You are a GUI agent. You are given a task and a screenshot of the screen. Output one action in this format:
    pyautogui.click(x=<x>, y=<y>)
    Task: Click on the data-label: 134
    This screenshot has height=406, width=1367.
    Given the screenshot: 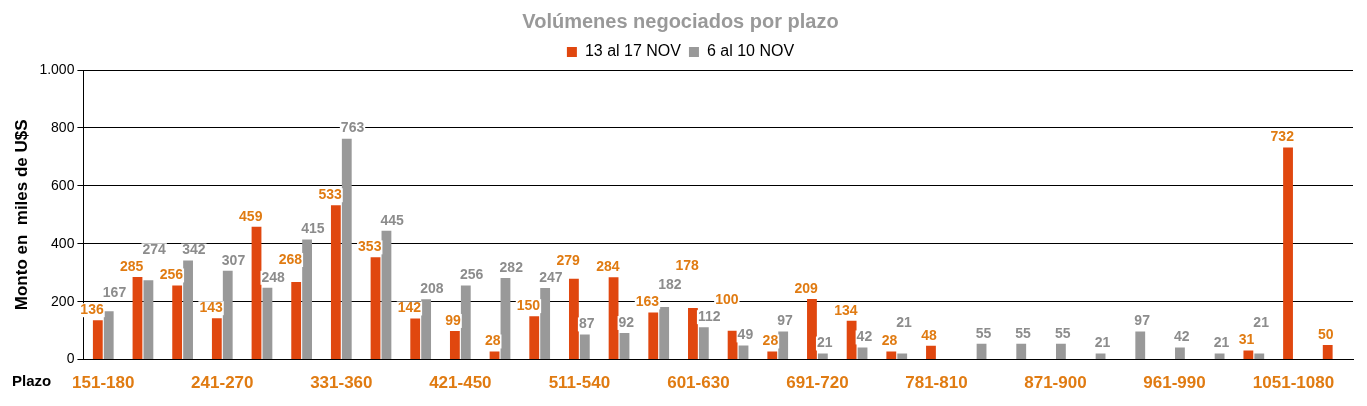 What is the action you would take?
    pyautogui.click(x=846, y=309)
    